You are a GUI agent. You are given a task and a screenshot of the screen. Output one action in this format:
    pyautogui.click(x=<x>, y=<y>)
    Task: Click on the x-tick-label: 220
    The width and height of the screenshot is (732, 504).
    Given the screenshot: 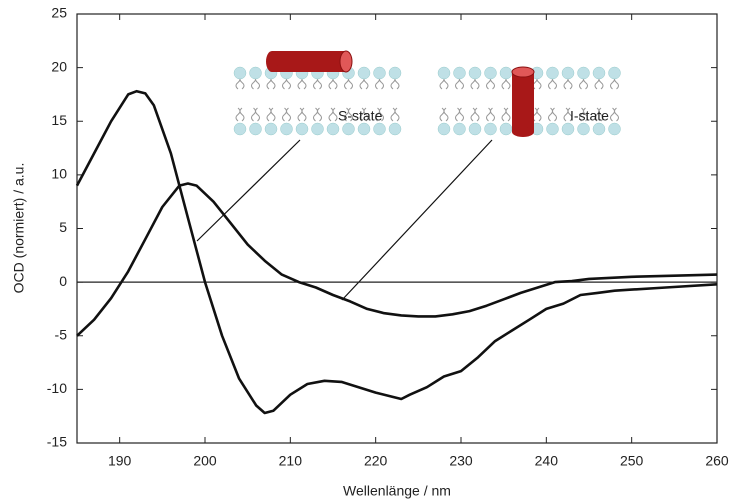 What is the action you would take?
    pyautogui.click(x=376, y=461)
    